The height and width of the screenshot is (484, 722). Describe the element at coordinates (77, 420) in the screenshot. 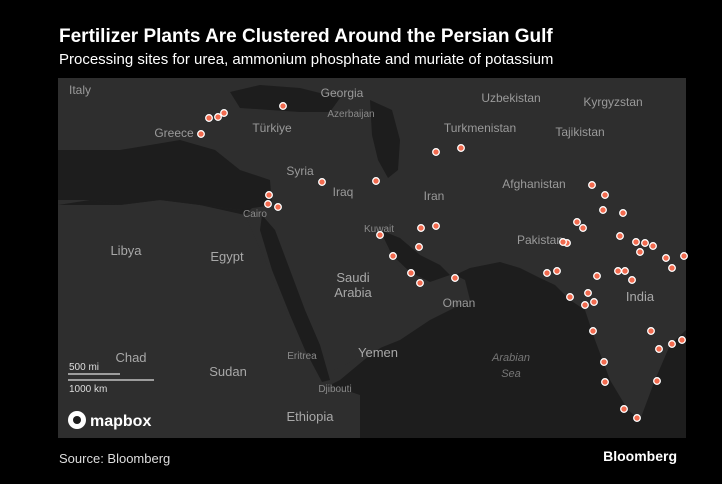

I see `logo-icon-inner` at that location.